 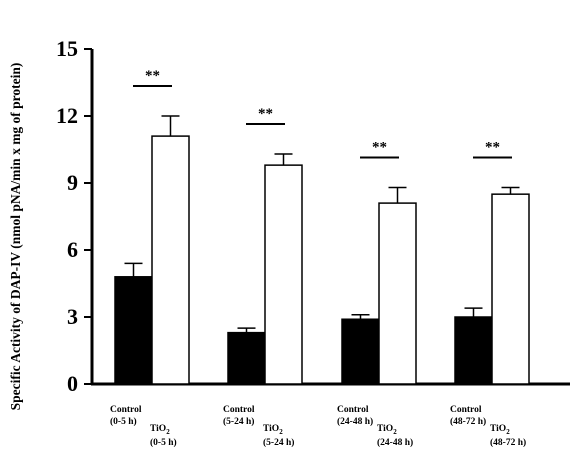 What do you see at coordinates (238, 421) in the screenshot?
I see `control-period-label: (5-24 h)` at bounding box center [238, 421].